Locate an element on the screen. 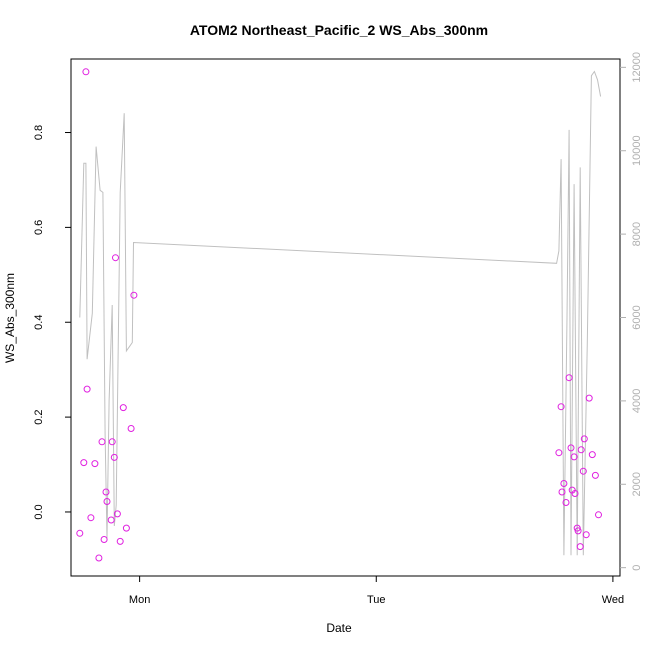  x-tick-label: Mon is located at coordinates (139, 600).